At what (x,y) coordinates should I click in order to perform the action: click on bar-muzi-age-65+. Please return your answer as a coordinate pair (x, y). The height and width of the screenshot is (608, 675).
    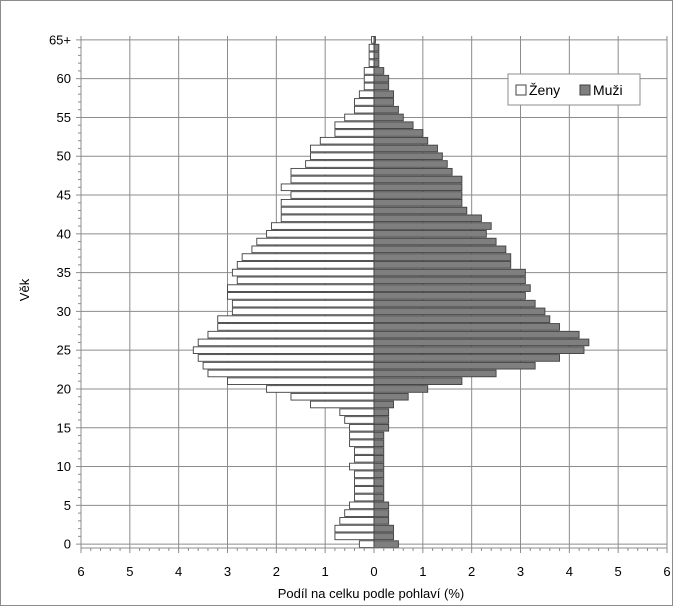
    Looking at the image, I should click on (374, 40).